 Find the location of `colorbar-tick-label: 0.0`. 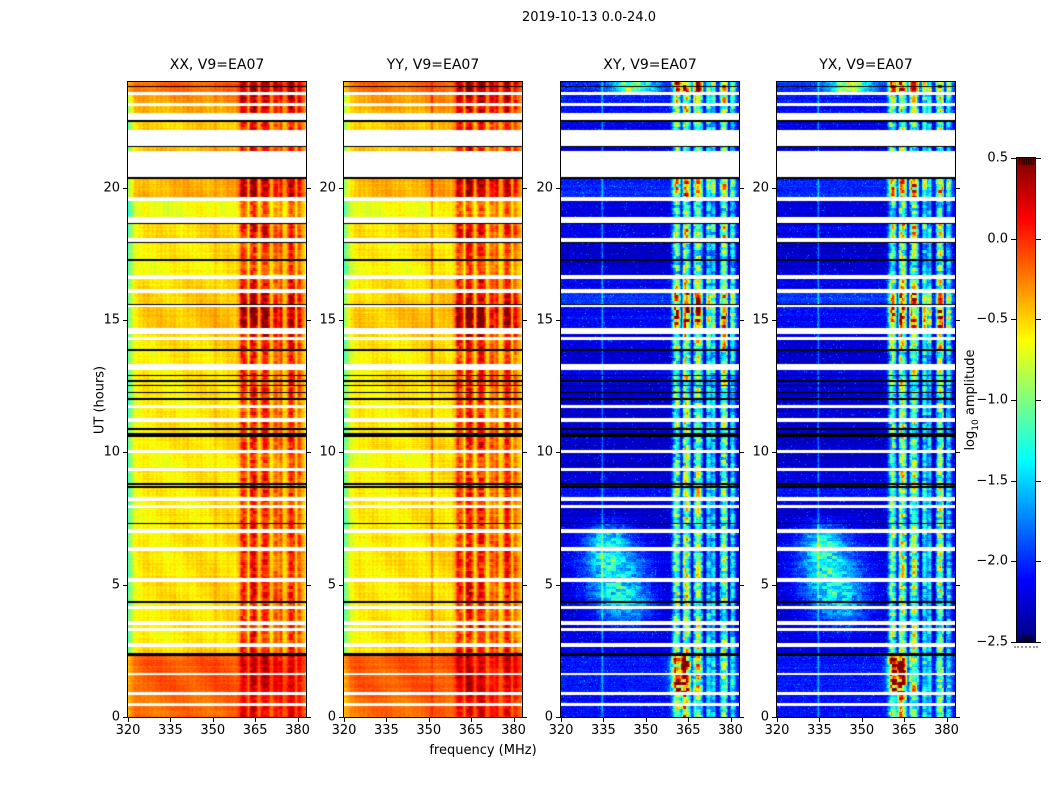

colorbar-tick-label: 0.0 is located at coordinates (997, 239).